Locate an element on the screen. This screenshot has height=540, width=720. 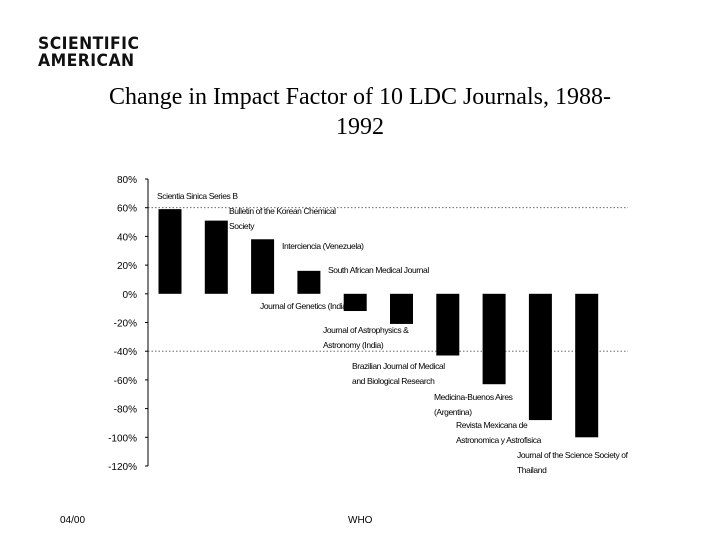
y-tick-label-4: 0% is located at coordinates (130, 295).